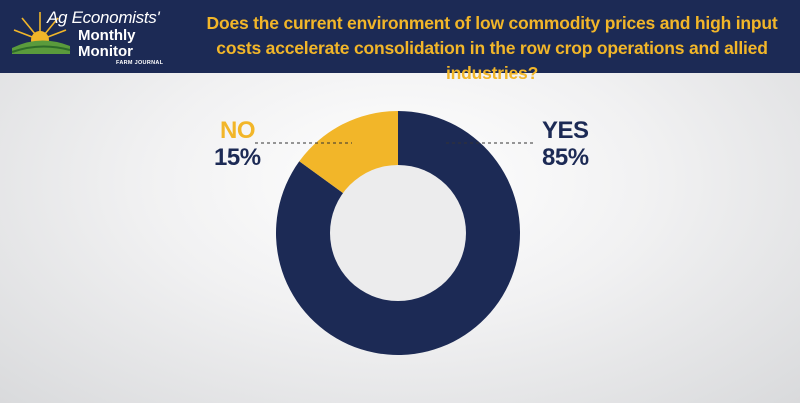 Image resolution: width=800 pixels, height=403 pixels. I want to click on no-slice-label: NO, so click(238, 130).